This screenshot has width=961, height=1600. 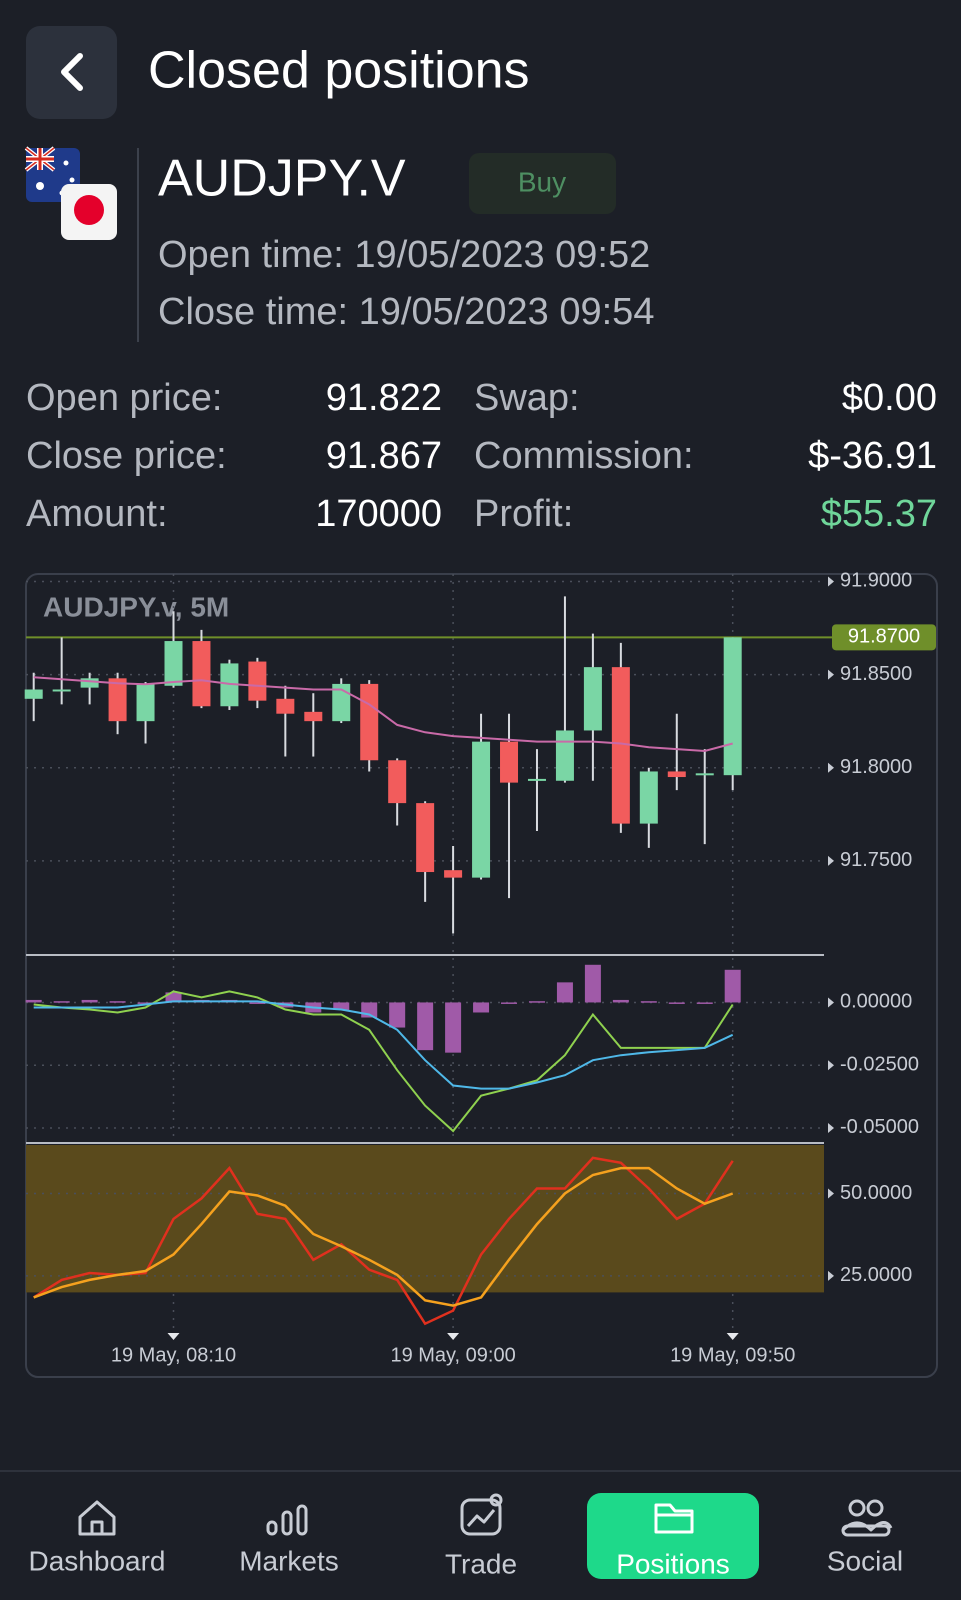 What do you see at coordinates (289, 1560) in the screenshot?
I see `nav-label: Markets` at bounding box center [289, 1560].